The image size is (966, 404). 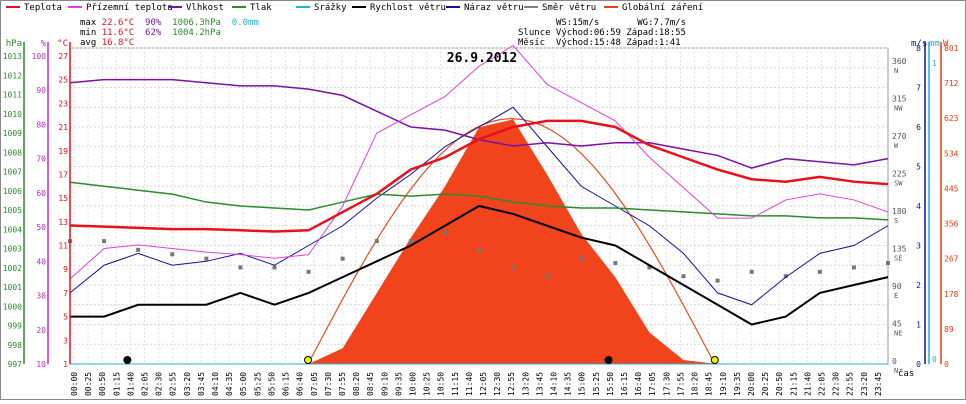 What do you see at coordinates (898, 184) in the screenshot?
I see `dir-tick-compass: SW` at bounding box center [898, 184].